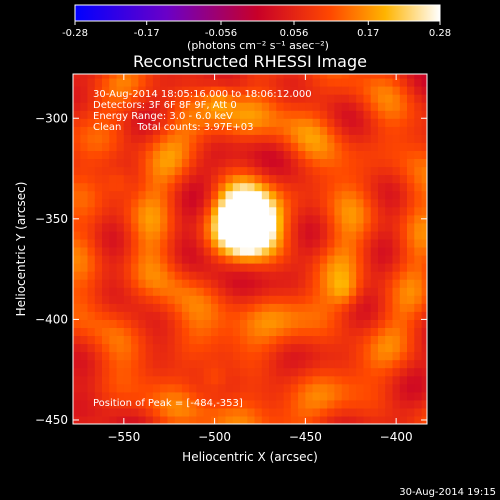 The width and height of the screenshot is (500, 500). What do you see at coordinates (51, 118) in the screenshot?
I see `y-tick-label: −300` at bounding box center [51, 118].